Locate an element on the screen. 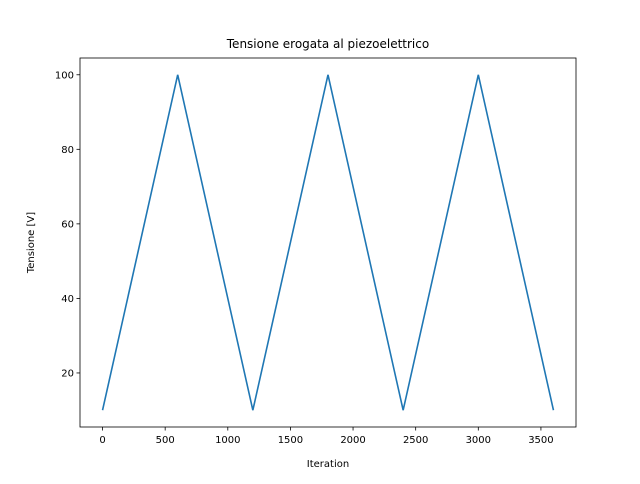  x-tick-label: 3000 is located at coordinates (478, 440).